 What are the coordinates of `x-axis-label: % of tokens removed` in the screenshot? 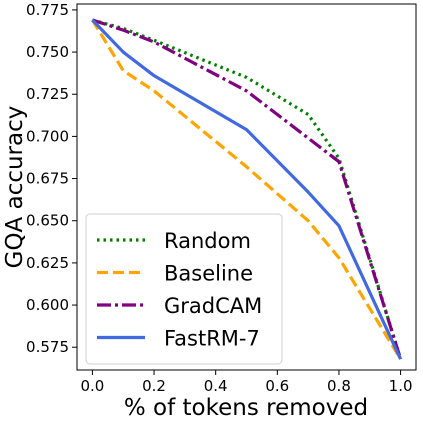 It's located at (246, 408).